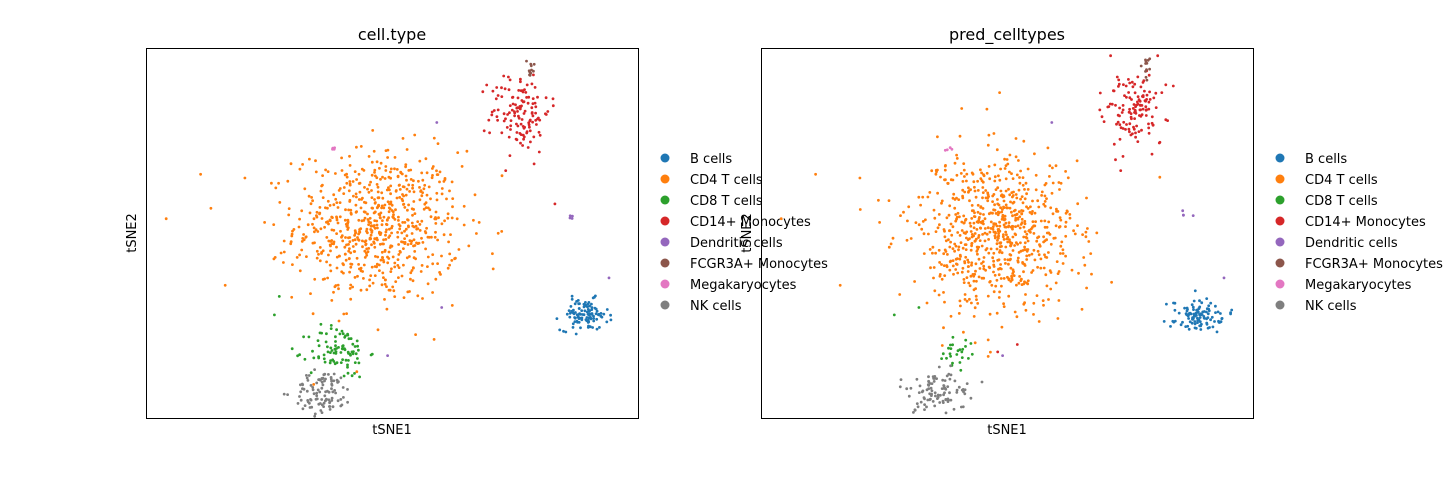 The height and width of the screenshot is (480, 1455). I want to click on legend-label: FCGR3A+ Monocytes, so click(1374, 264).